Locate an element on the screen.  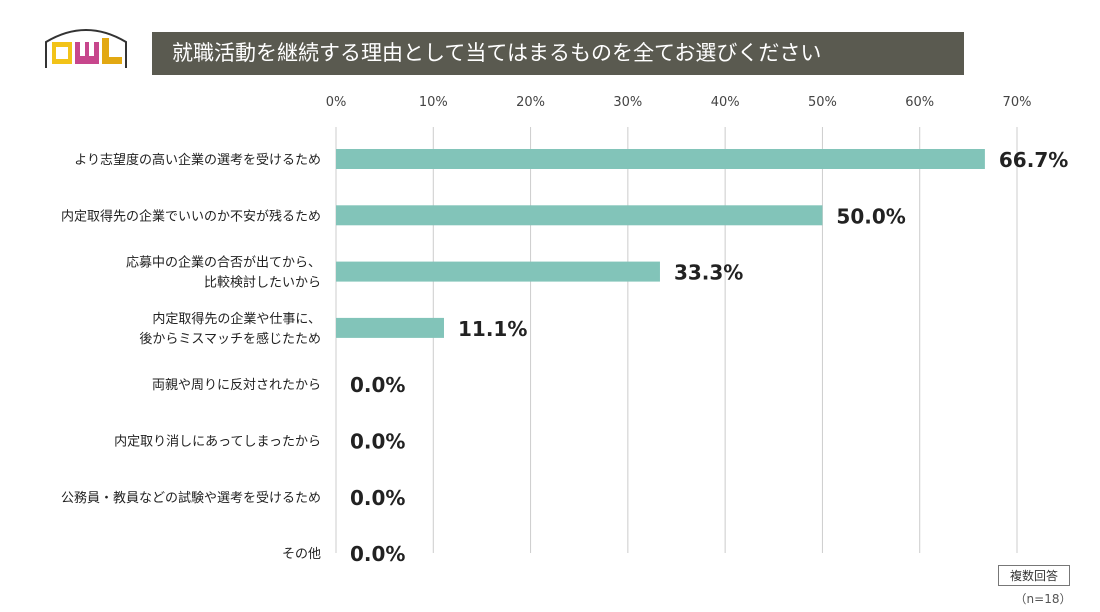
cwl-logo is located at coordinates (86, 48).